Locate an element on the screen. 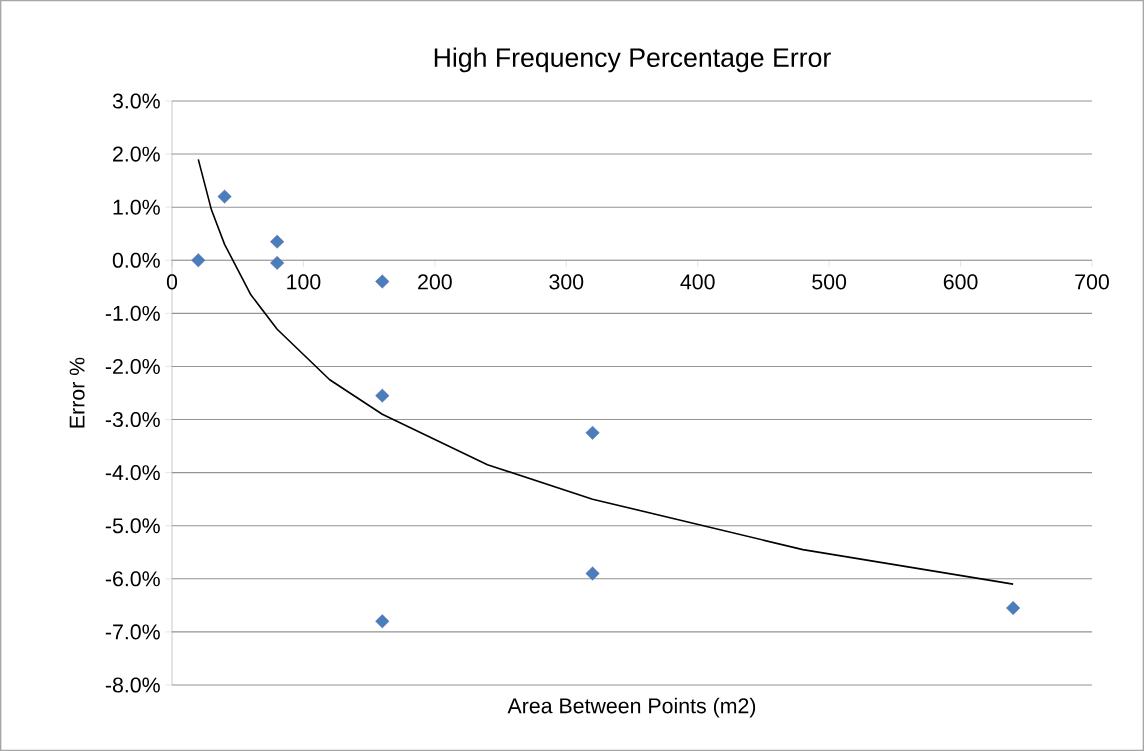 This screenshot has width=1144, height=751. y-tick-label: 1.0% is located at coordinates (136, 207).